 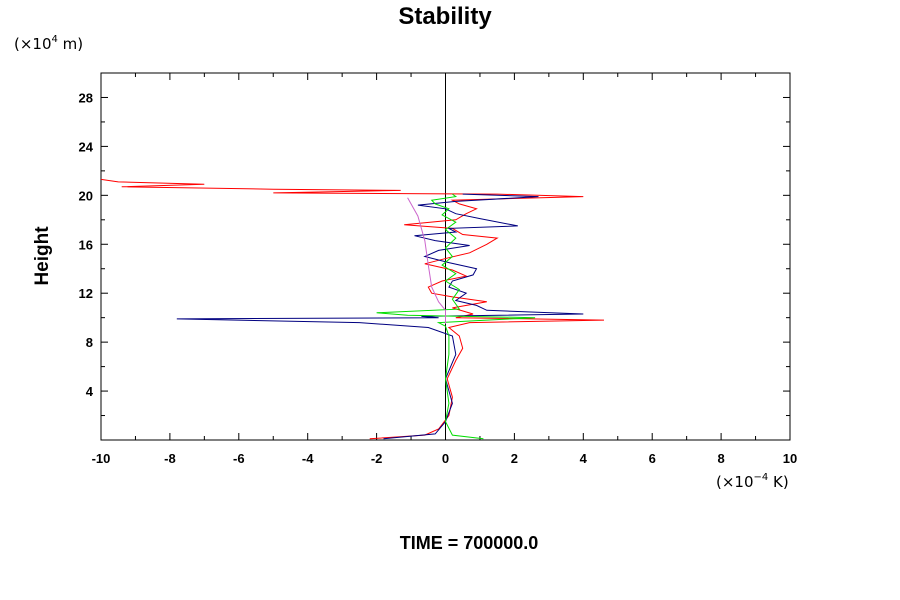 I want to click on x-tick-label: -6, so click(x=239, y=458).